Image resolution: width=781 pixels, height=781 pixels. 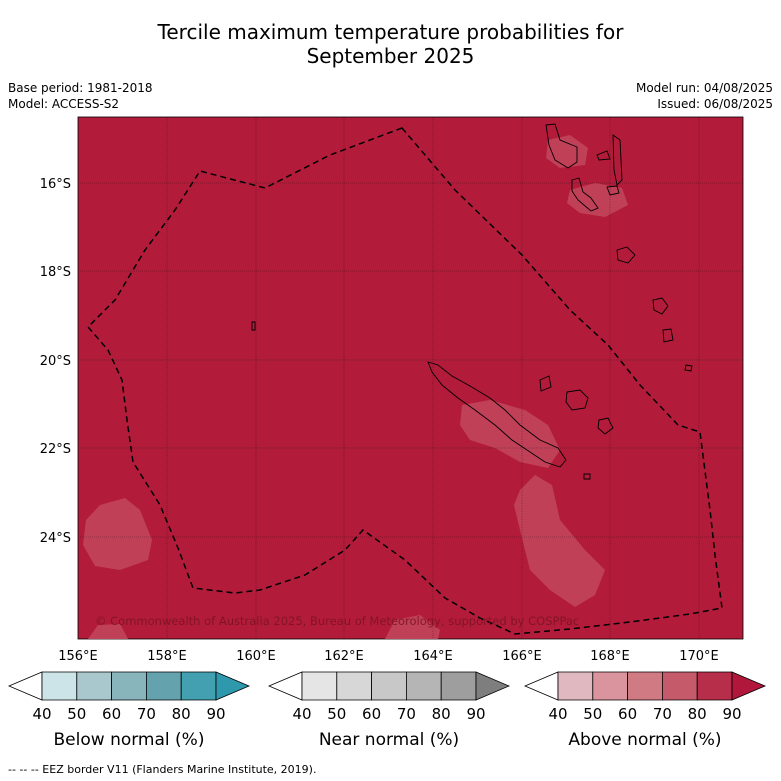 I want to click on lon-tick-label: 156°E, so click(x=78, y=656).